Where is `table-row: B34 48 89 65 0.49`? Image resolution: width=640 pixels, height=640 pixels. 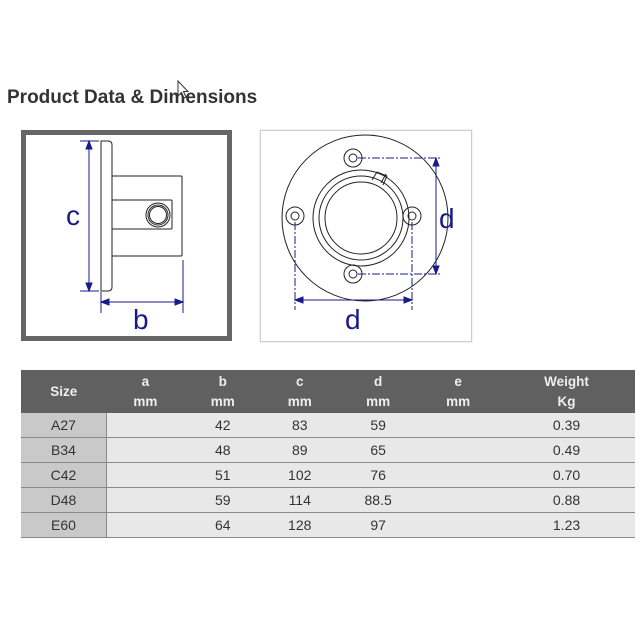
table-row: B34 48 89 65 0.49 is located at coordinates (328, 450).